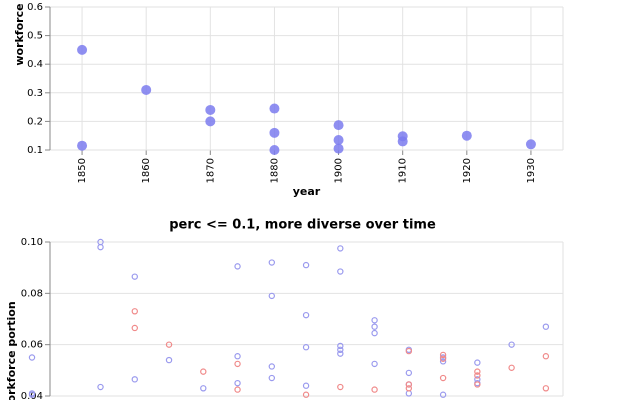 Image resolution: width=640 pixels, height=400 pixels. I want to click on y-tick-label: 0.5, so click(35, 36).